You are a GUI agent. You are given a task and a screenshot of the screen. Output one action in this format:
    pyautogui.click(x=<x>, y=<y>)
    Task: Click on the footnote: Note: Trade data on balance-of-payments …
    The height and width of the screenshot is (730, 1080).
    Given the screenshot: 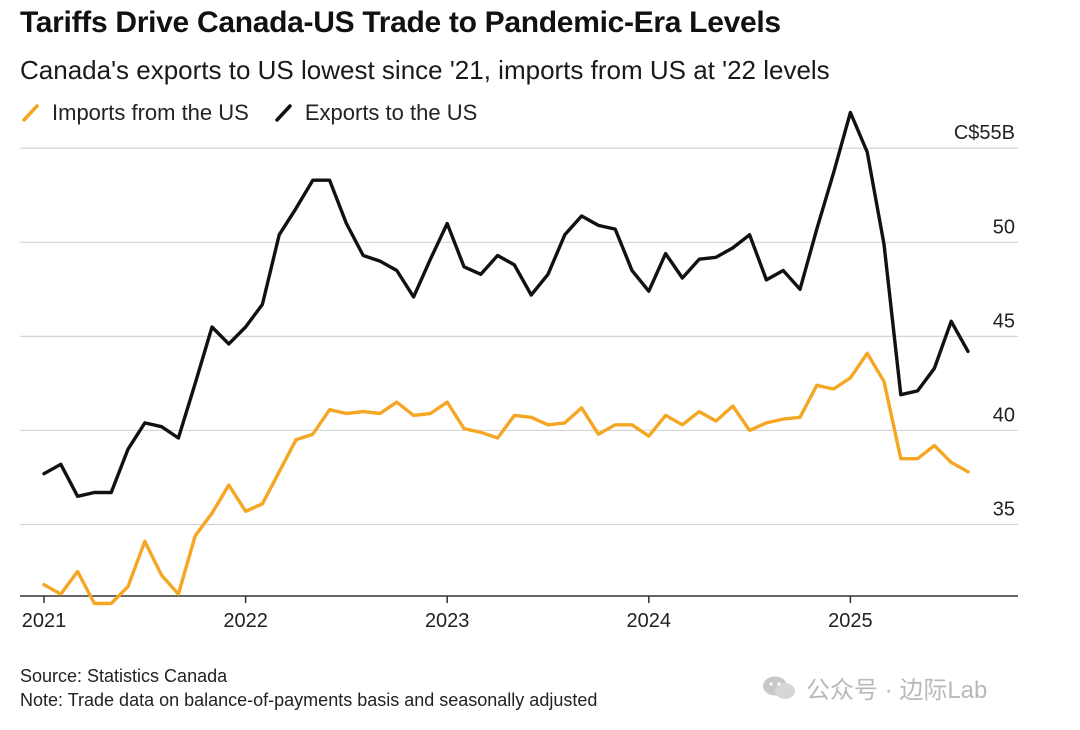 What is the action you would take?
    pyautogui.click(x=309, y=700)
    